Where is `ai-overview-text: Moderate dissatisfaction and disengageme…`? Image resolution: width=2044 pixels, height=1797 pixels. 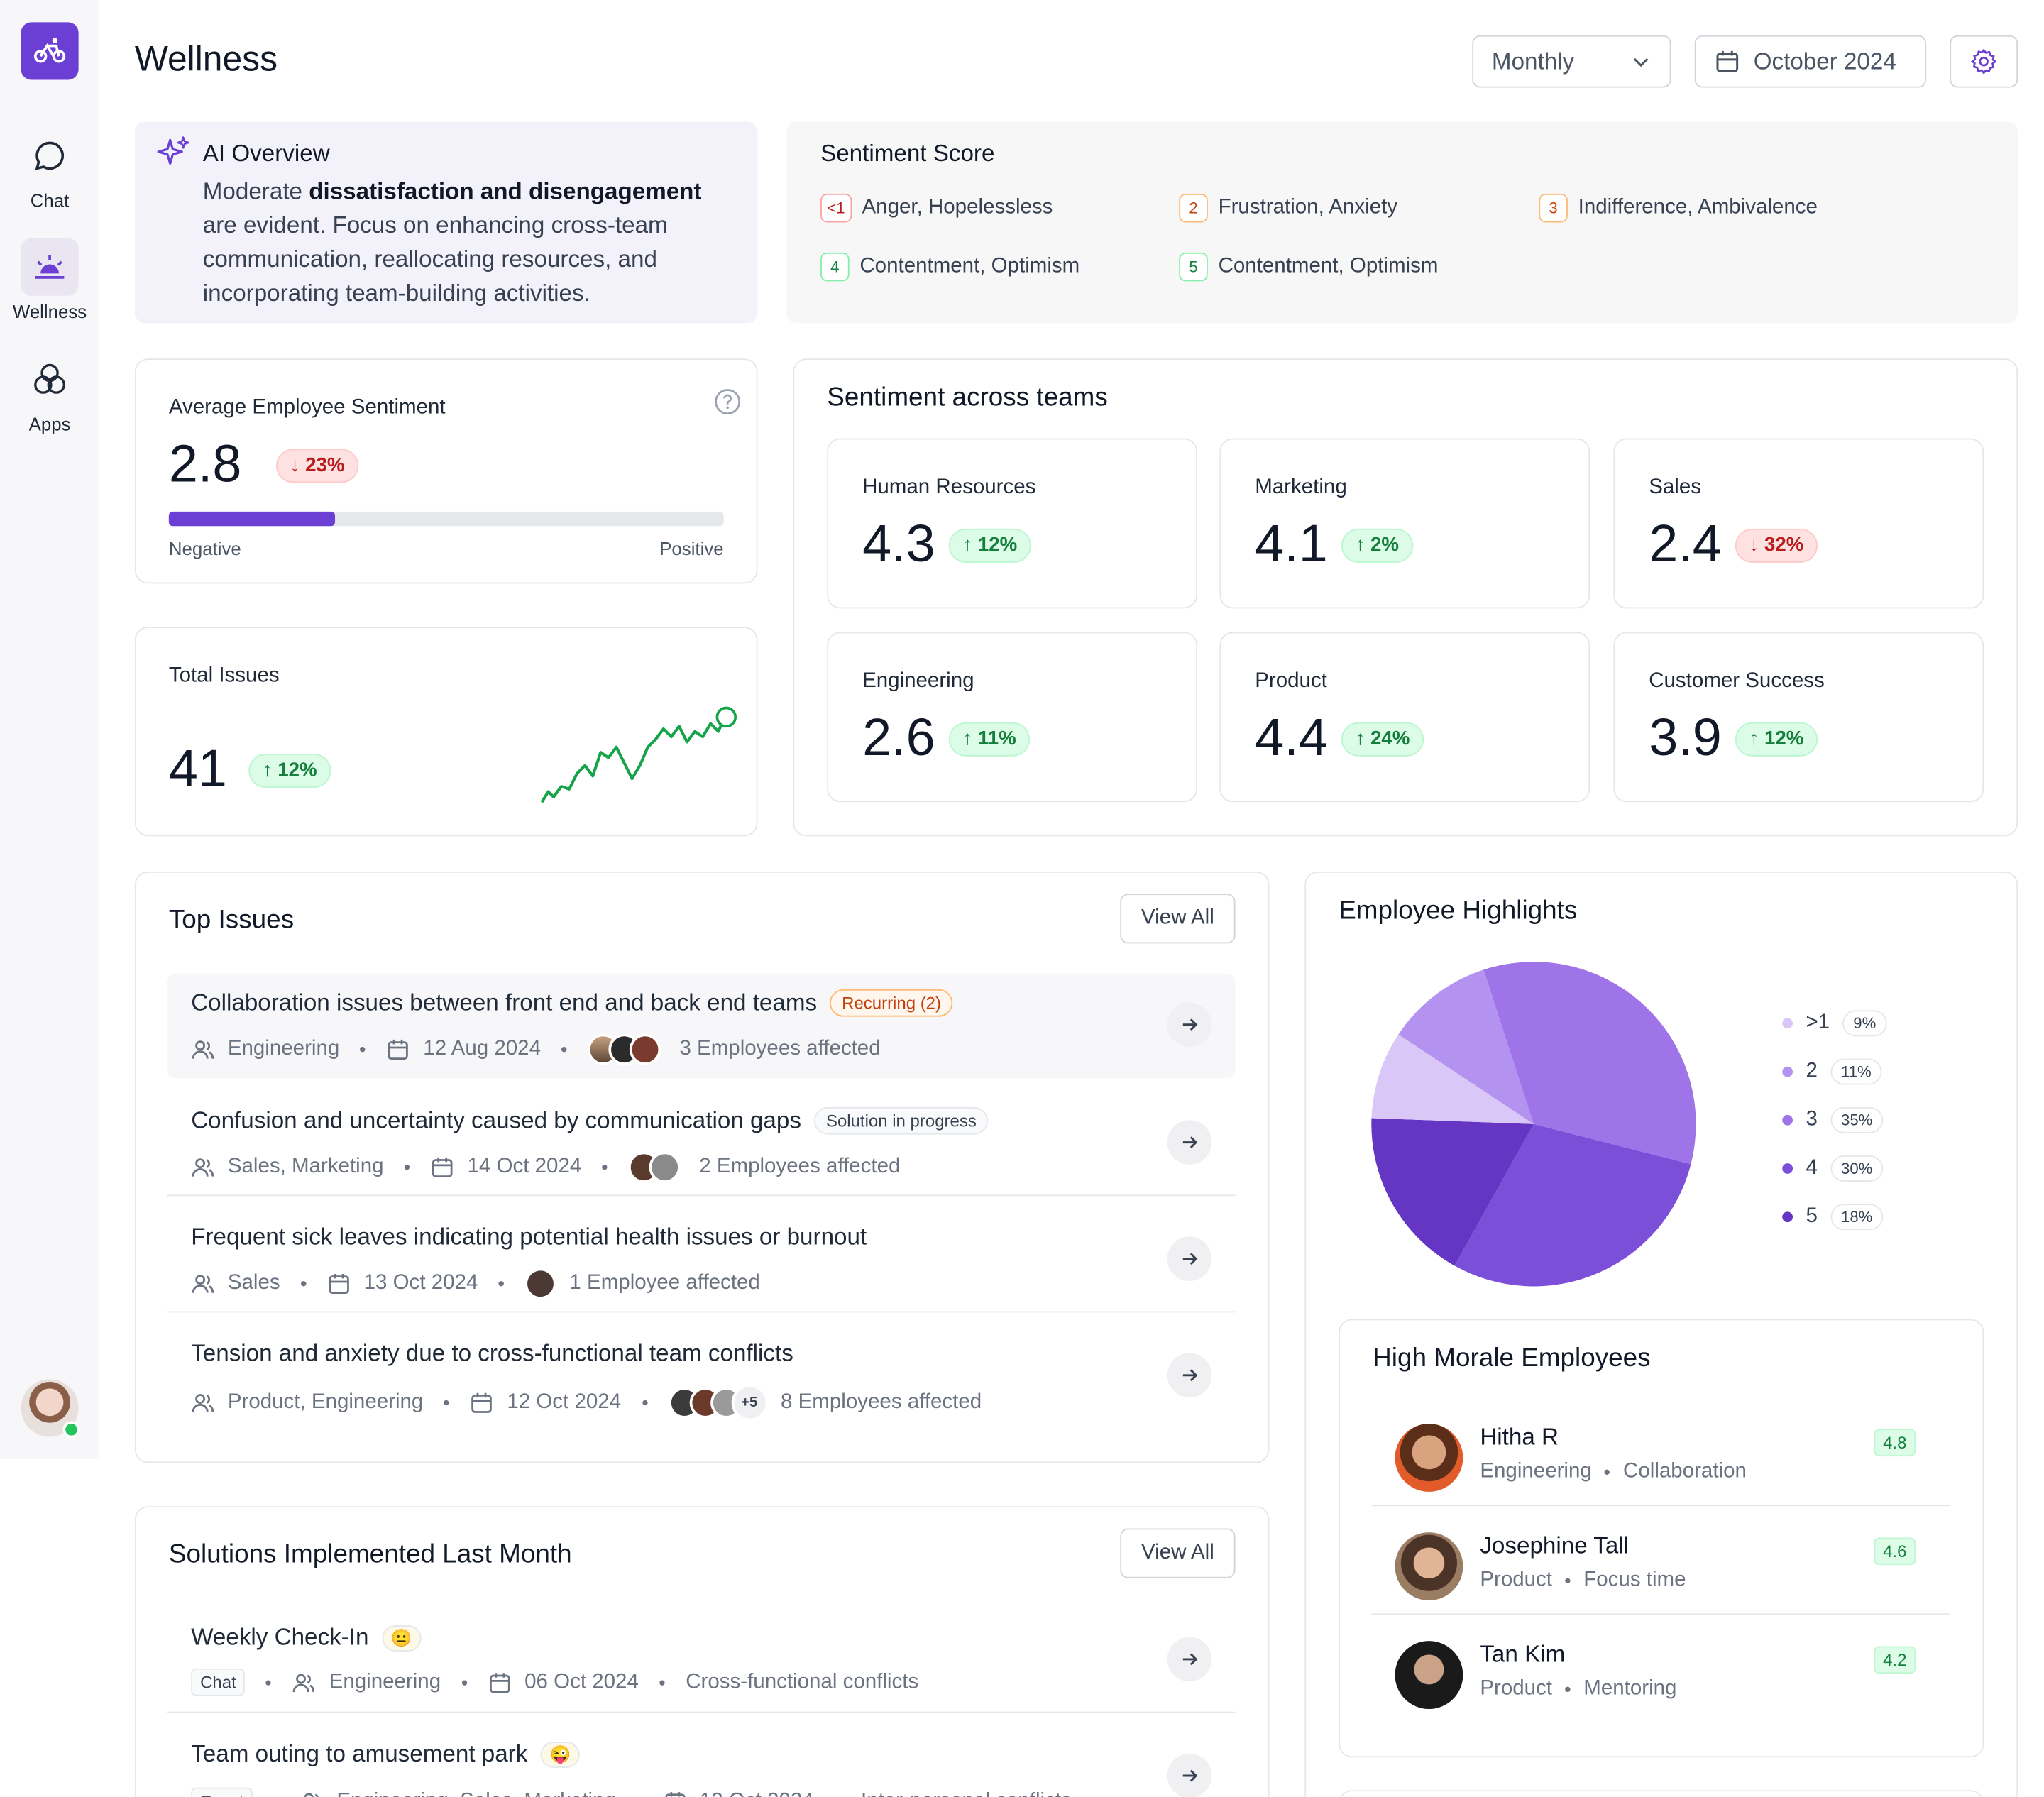
ai-overview-text: Moderate dissatisfaction and disengageme… is located at coordinates (452, 242).